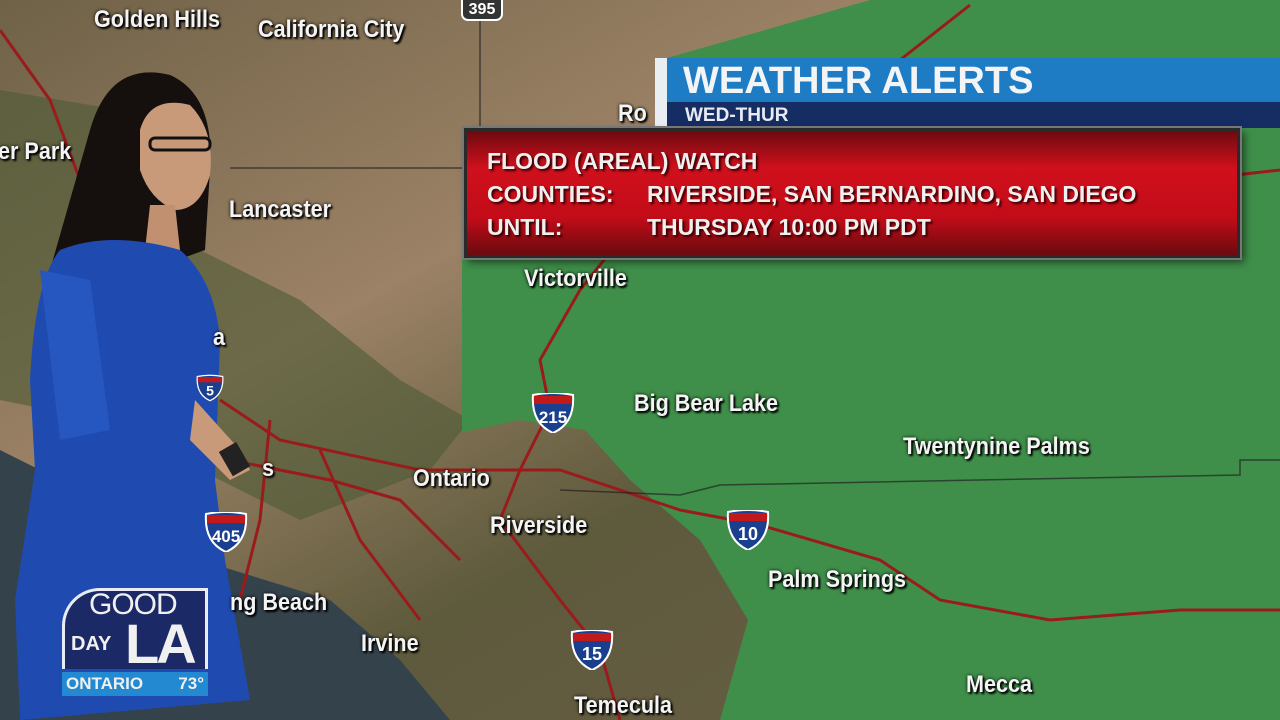 Image resolution: width=1280 pixels, height=720 pixels. Describe the element at coordinates (105, 683) in the screenshot. I see `location-name: ONTARIO` at that location.